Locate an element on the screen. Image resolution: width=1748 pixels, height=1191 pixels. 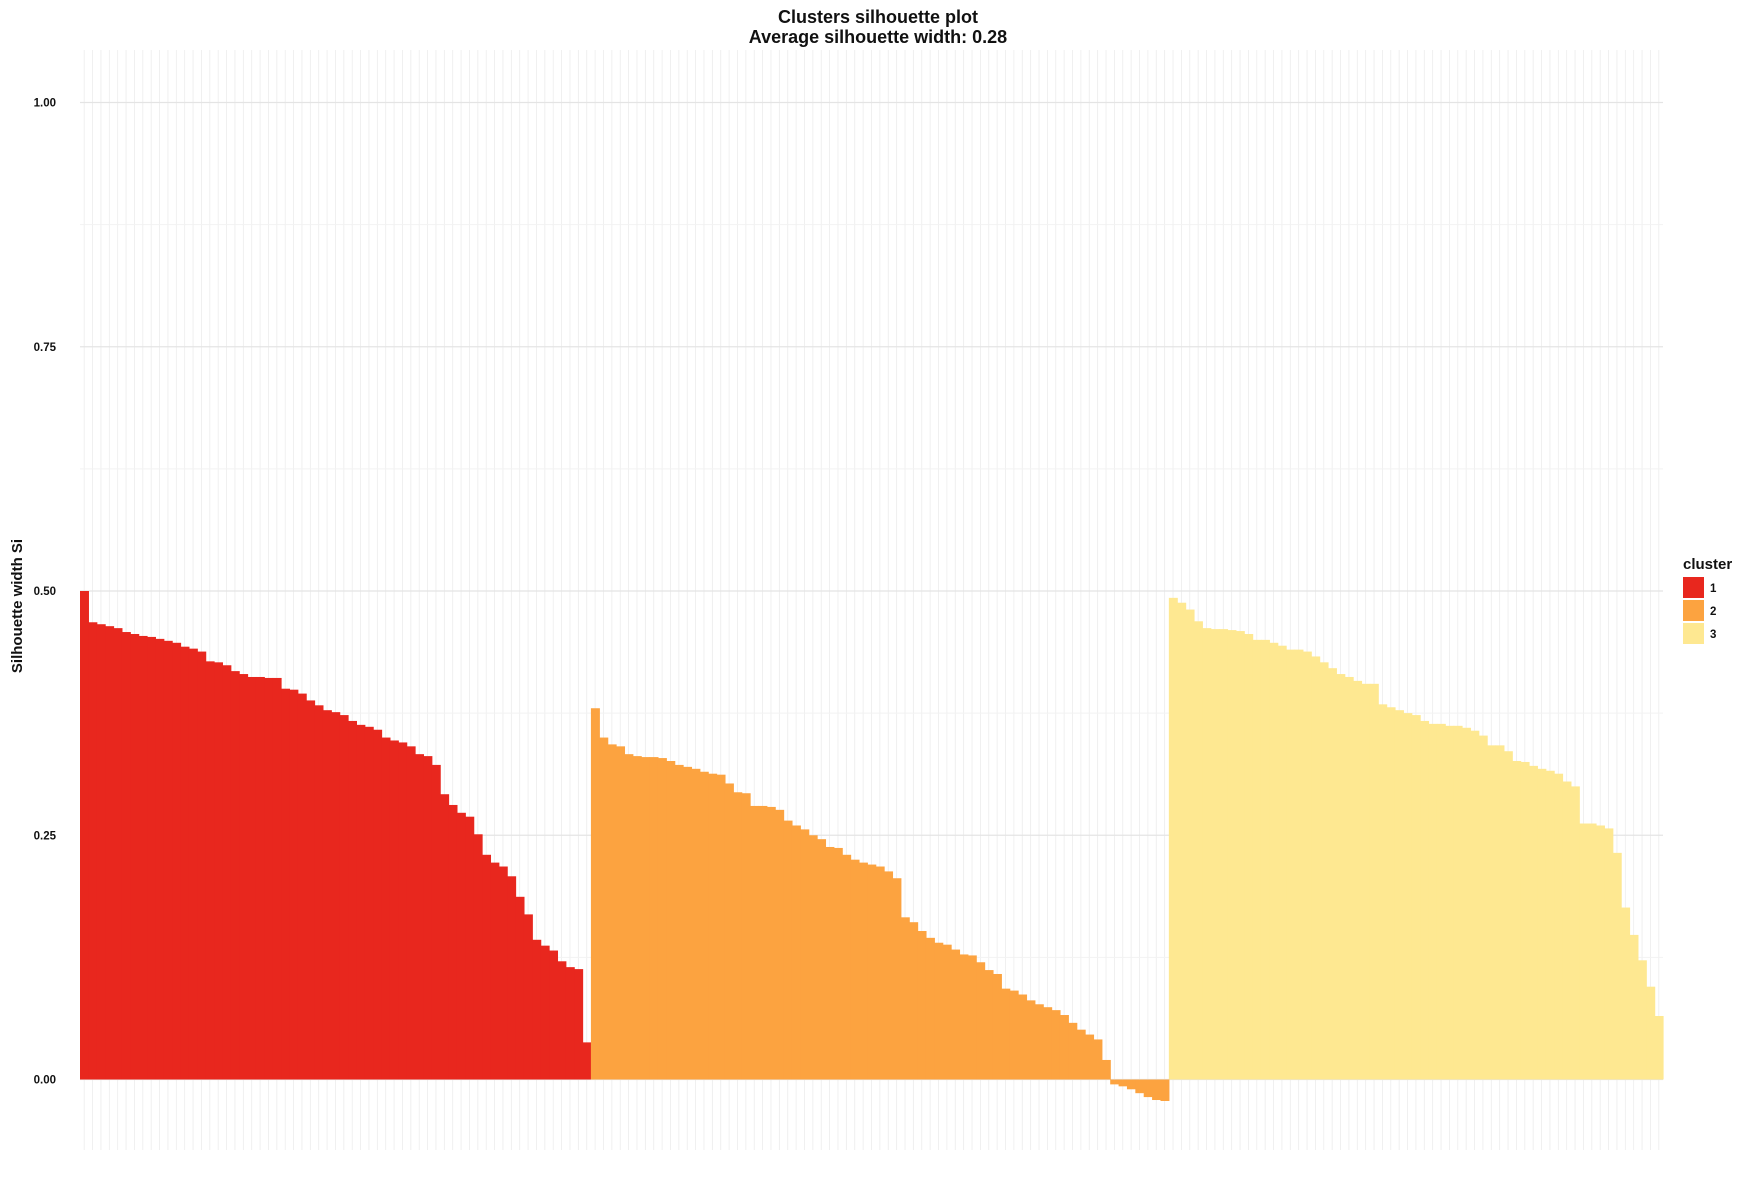
y-tick-label: 0.25 is located at coordinates (45, 836).